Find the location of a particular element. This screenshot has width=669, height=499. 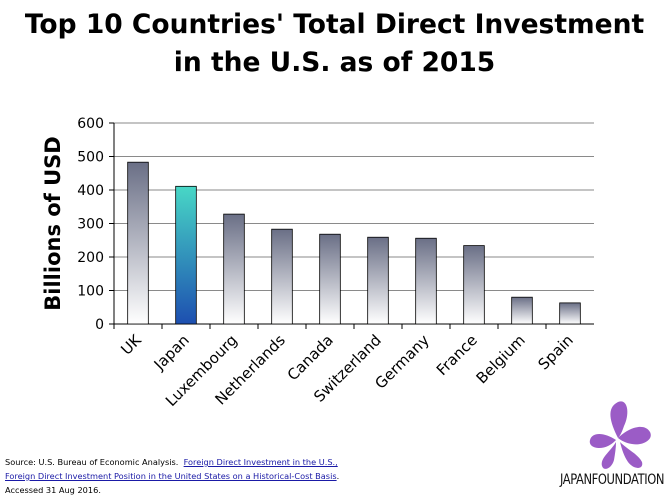

bar-uk is located at coordinates (138, 243).